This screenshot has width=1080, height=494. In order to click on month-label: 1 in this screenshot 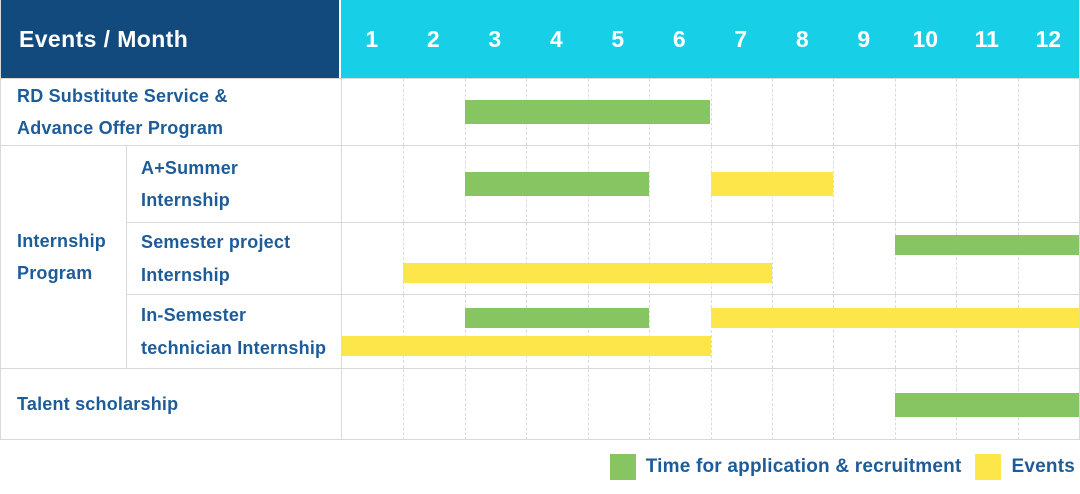, I will do `click(372, 38)`.